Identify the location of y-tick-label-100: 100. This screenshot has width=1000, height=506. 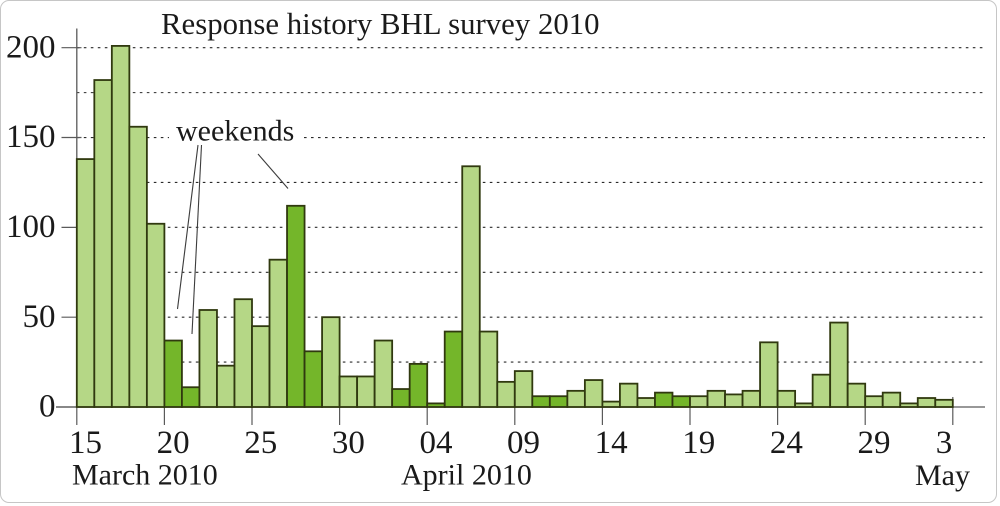
(31, 227).